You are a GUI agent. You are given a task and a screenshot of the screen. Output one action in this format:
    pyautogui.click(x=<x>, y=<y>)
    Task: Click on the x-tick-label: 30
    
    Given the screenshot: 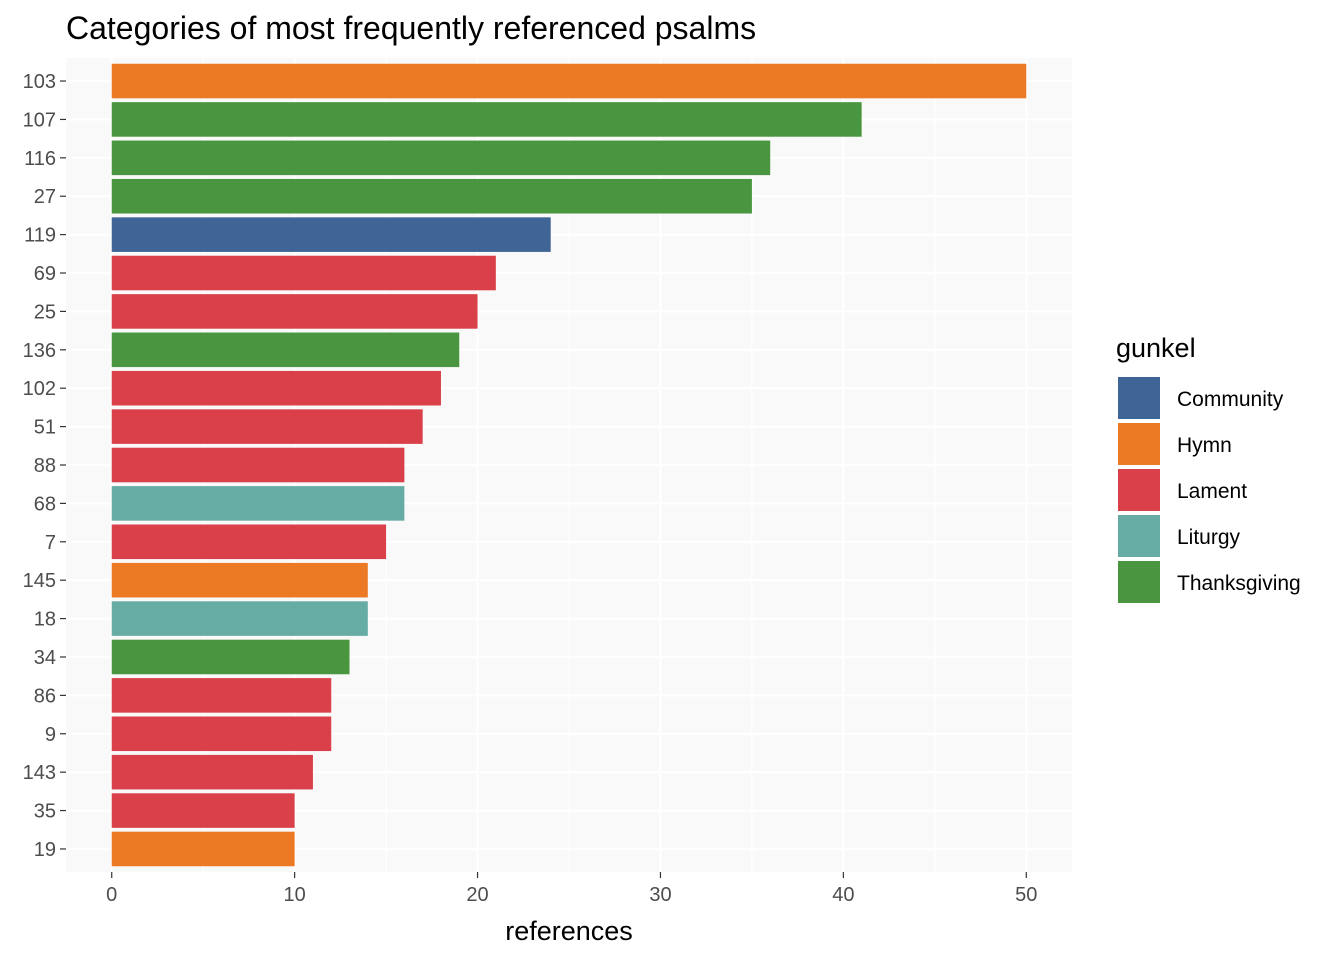 What is the action you would take?
    pyautogui.click(x=660, y=895)
    